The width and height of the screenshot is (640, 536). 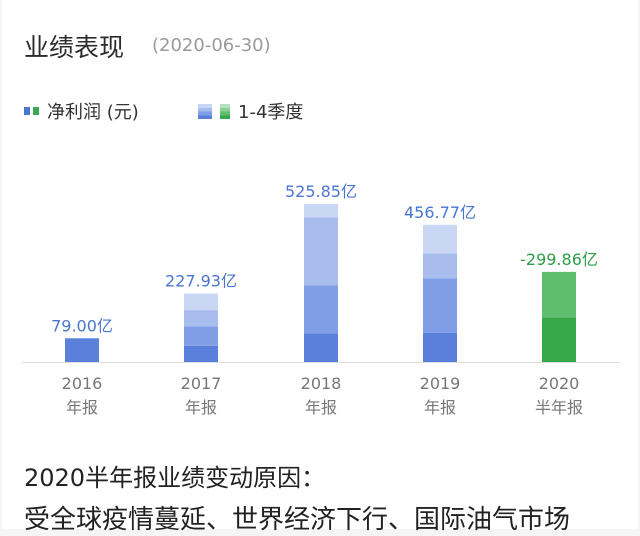 What do you see at coordinates (440, 305) in the screenshot?
I see `bar-4-q2` at bounding box center [440, 305].